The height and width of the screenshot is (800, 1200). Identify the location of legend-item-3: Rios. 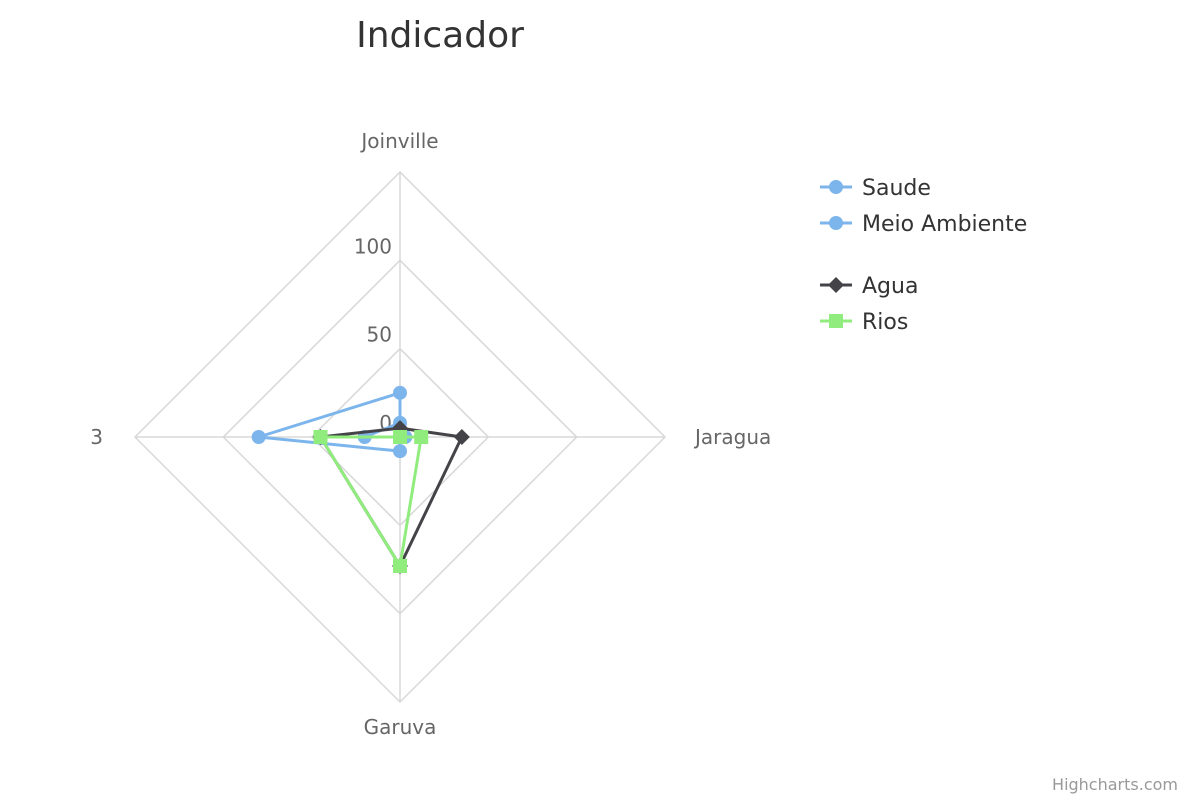
(864, 322).